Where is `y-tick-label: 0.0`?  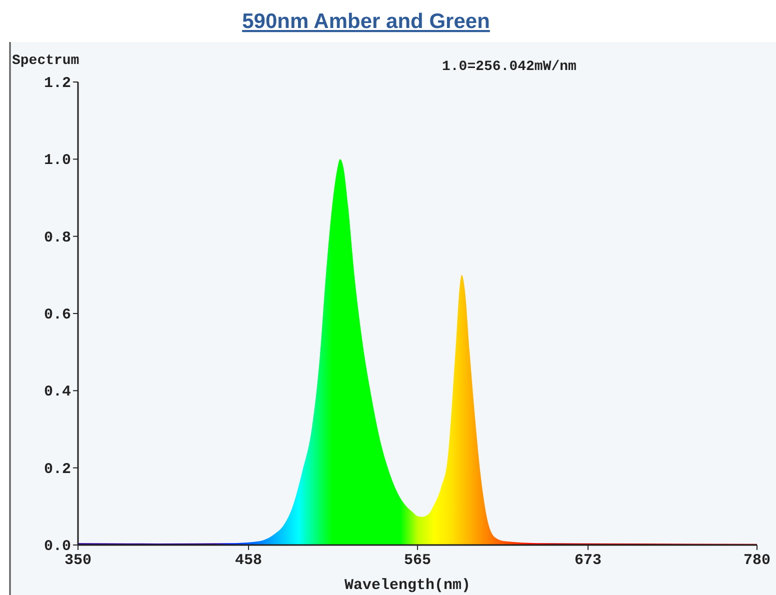 y-tick-label: 0.0 is located at coordinates (57, 546).